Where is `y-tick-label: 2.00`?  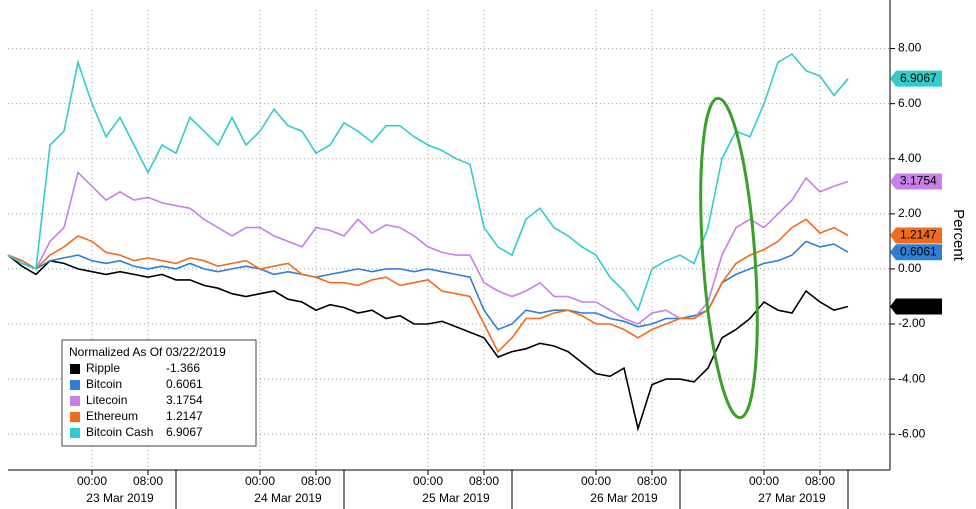
y-tick-label: 2.00 is located at coordinates (910, 213).